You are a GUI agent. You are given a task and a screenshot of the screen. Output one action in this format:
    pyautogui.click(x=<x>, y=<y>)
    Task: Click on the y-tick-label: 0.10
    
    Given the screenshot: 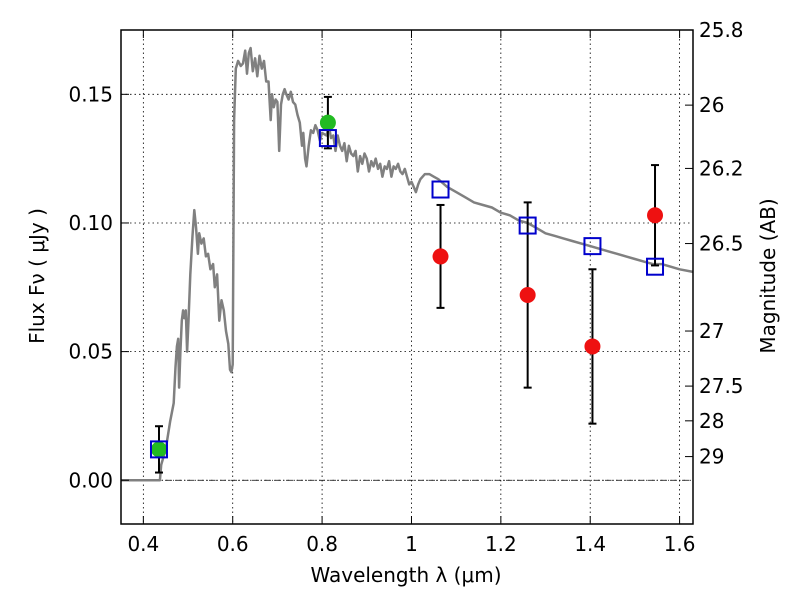 What is the action you would take?
    pyautogui.click(x=90, y=223)
    